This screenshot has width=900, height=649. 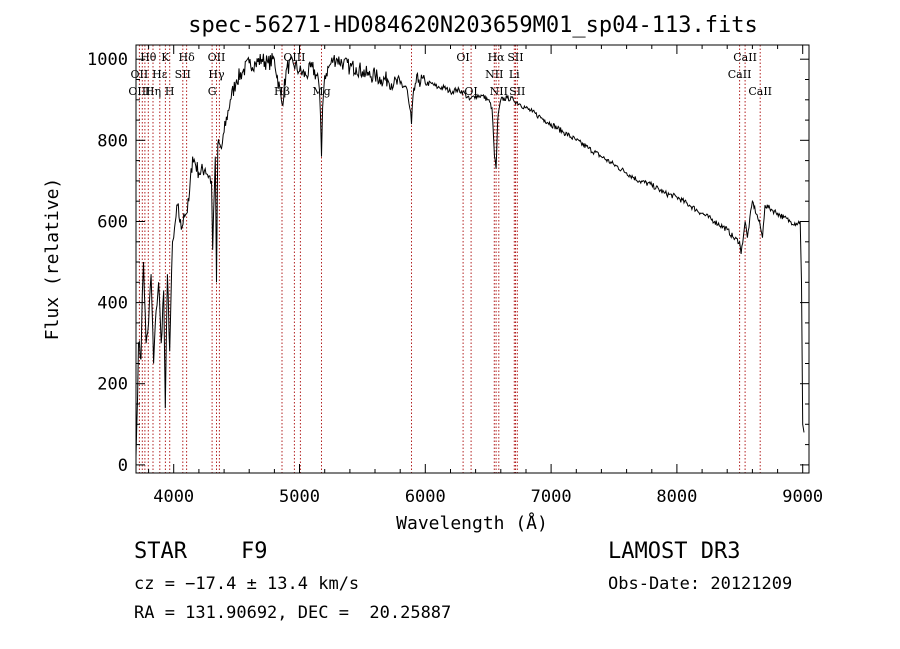 I want to click on spectral-line-label: Hη, so click(x=153, y=91).